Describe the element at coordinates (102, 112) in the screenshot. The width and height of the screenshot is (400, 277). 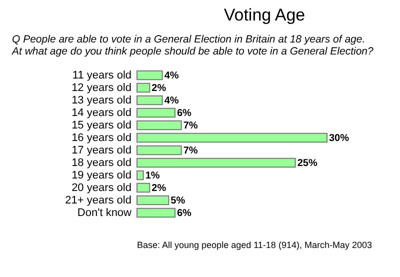
I see `y-tick-label: 14 years old` at that location.